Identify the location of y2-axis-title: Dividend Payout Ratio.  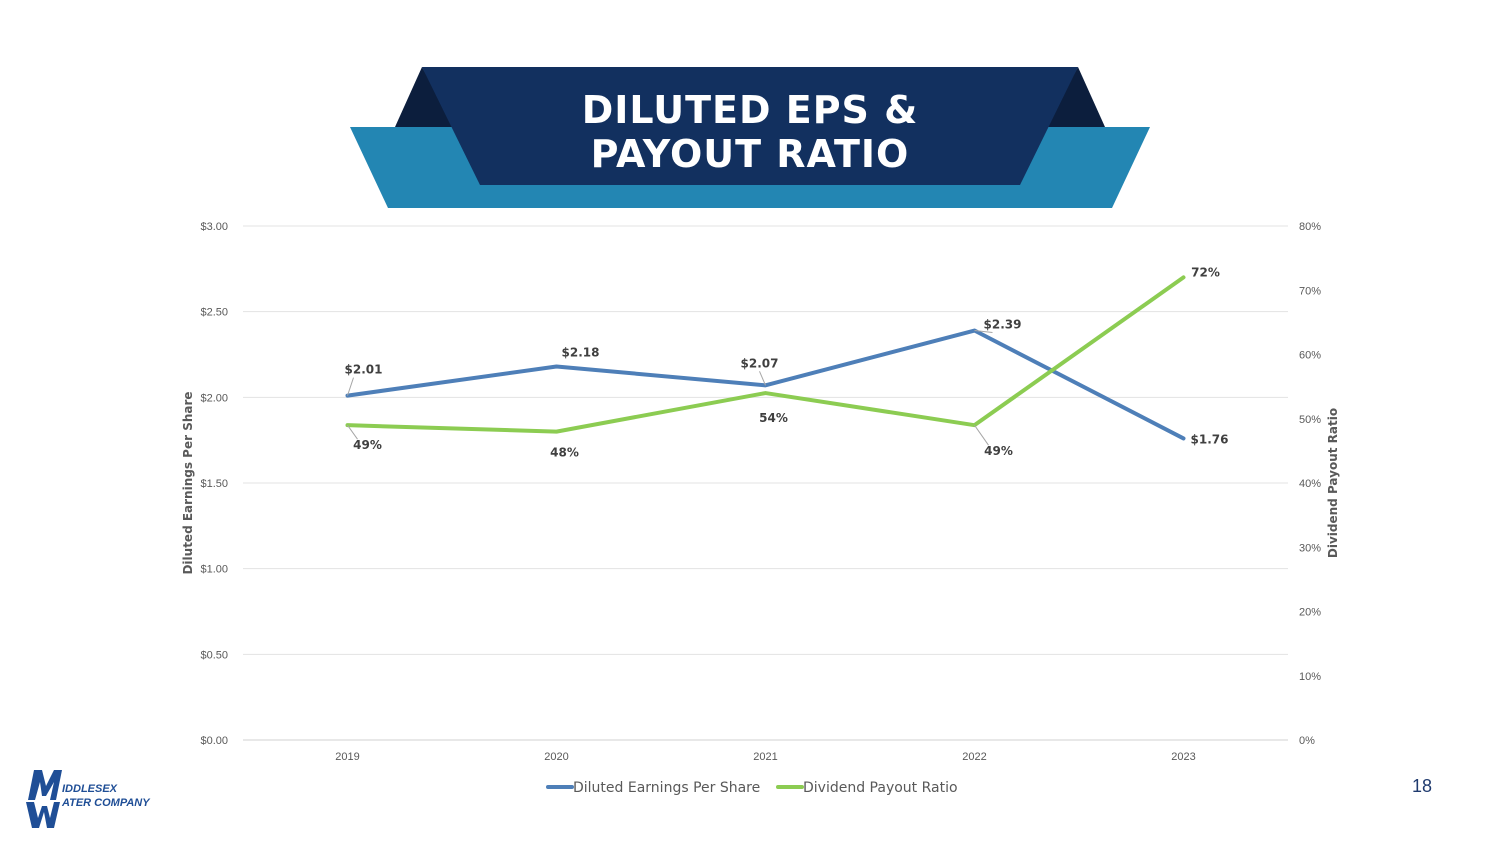
(1333, 483).